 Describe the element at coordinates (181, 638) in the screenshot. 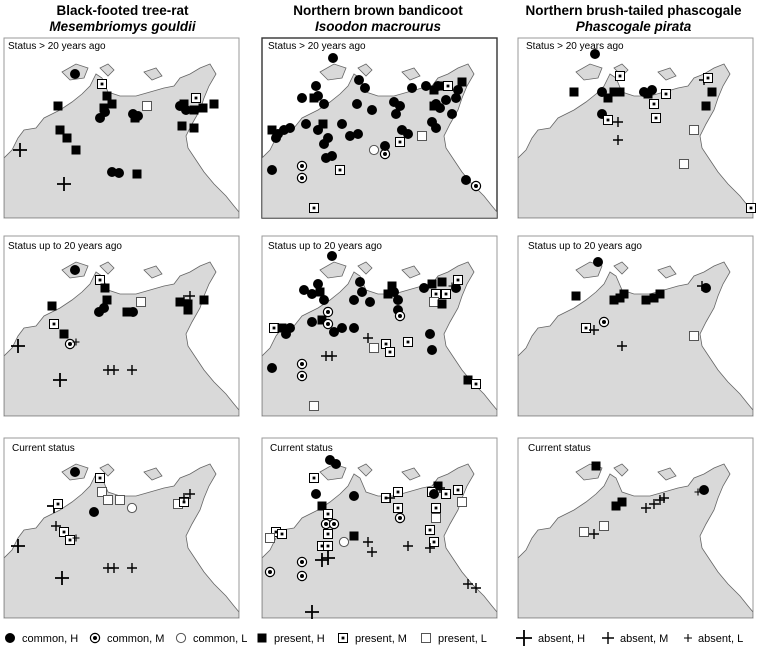

I see `common-low-symbol` at that location.